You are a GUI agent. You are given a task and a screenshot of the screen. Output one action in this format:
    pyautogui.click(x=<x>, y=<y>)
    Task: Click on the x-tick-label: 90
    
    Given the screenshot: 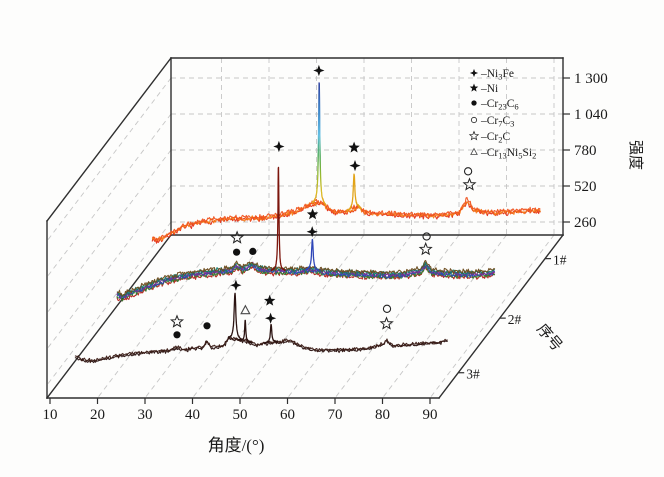 What is the action you would take?
    pyautogui.click(x=430, y=415)
    